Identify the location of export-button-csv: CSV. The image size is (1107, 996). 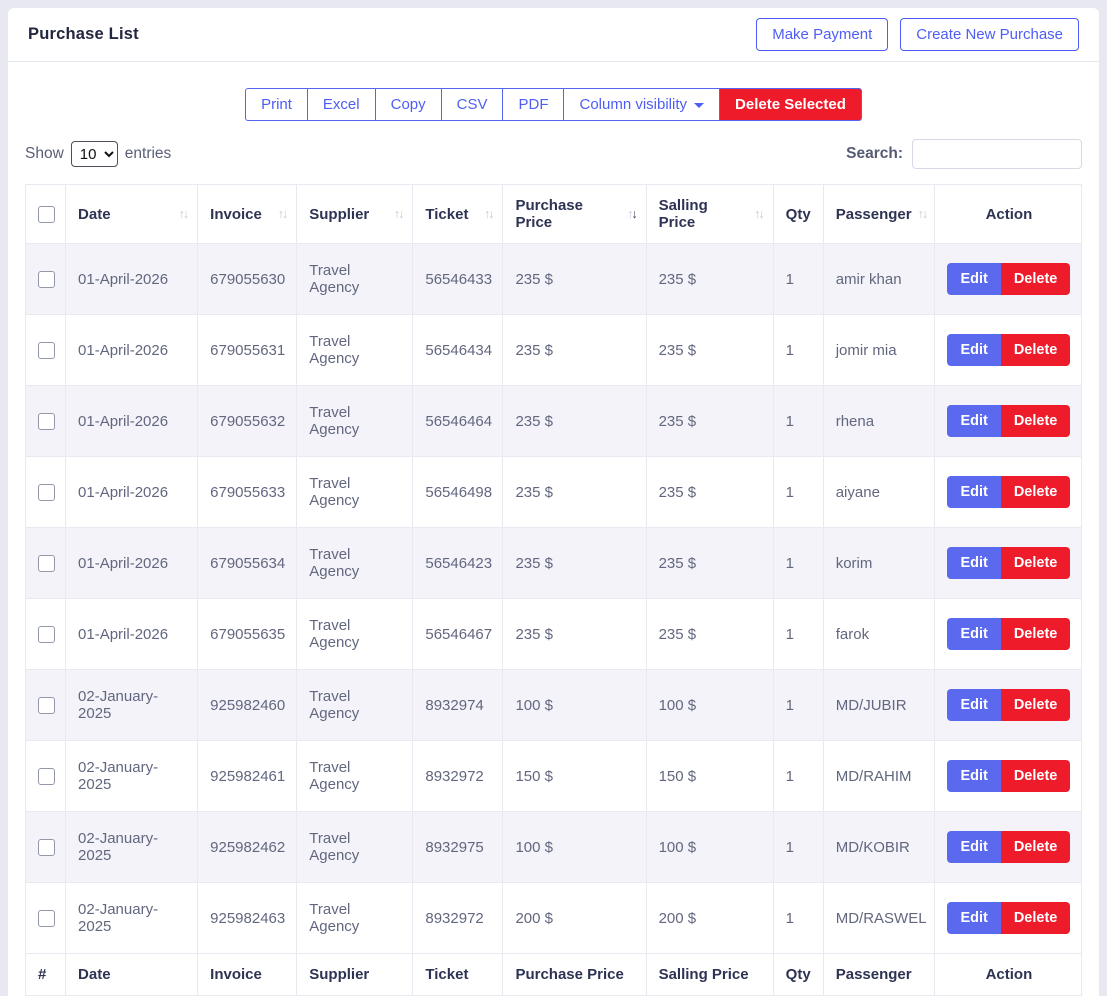
(472, 104).